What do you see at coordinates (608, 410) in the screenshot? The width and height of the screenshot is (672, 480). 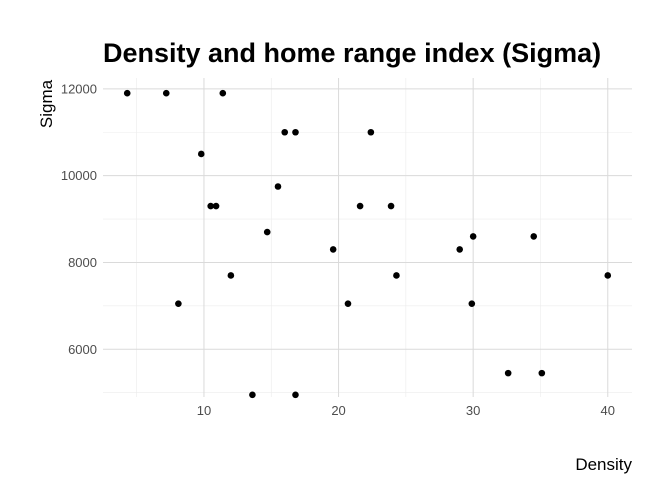 I see `x-tick-label: 40` at bounding box center [608, 410].